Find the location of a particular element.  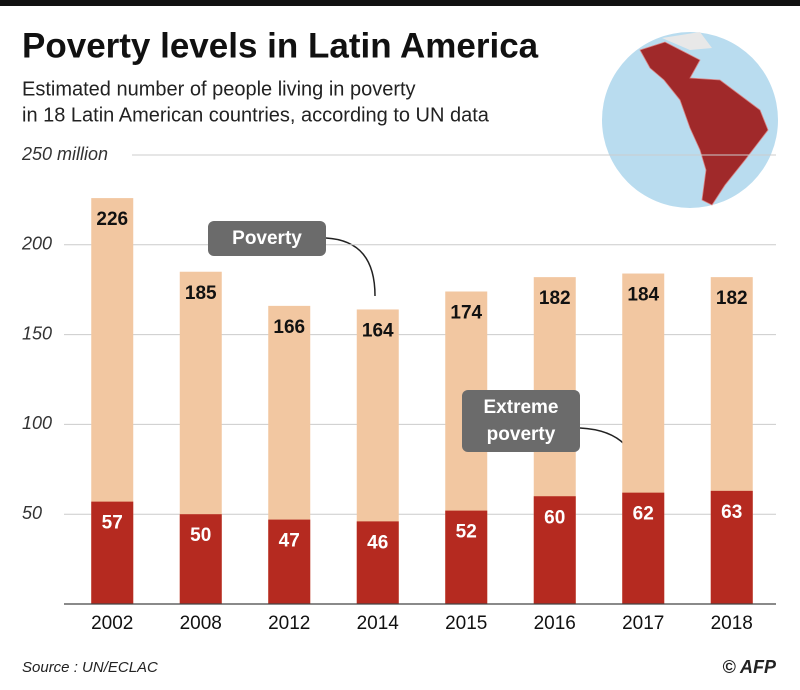

value-label: 60 is located at coordinates (554, 517).